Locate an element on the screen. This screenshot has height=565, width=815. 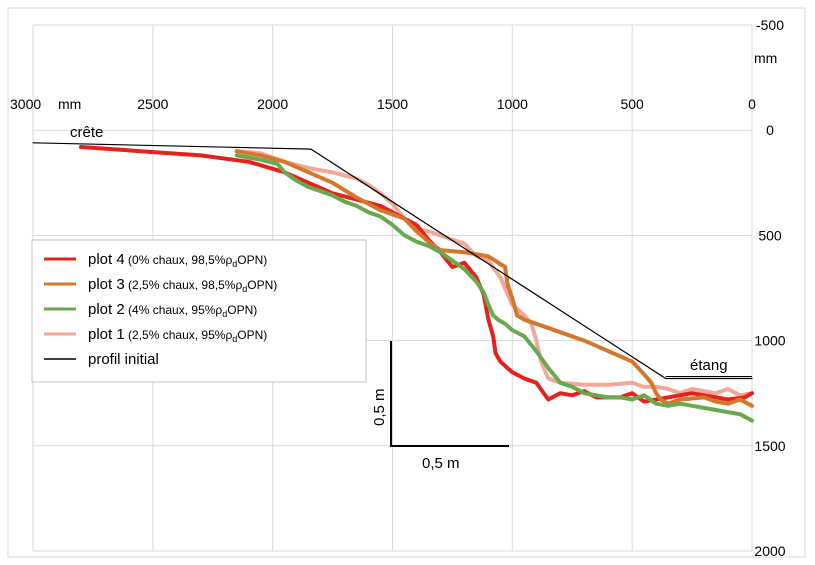
y-tick-label: -500 is located at coordinates (770, 25).